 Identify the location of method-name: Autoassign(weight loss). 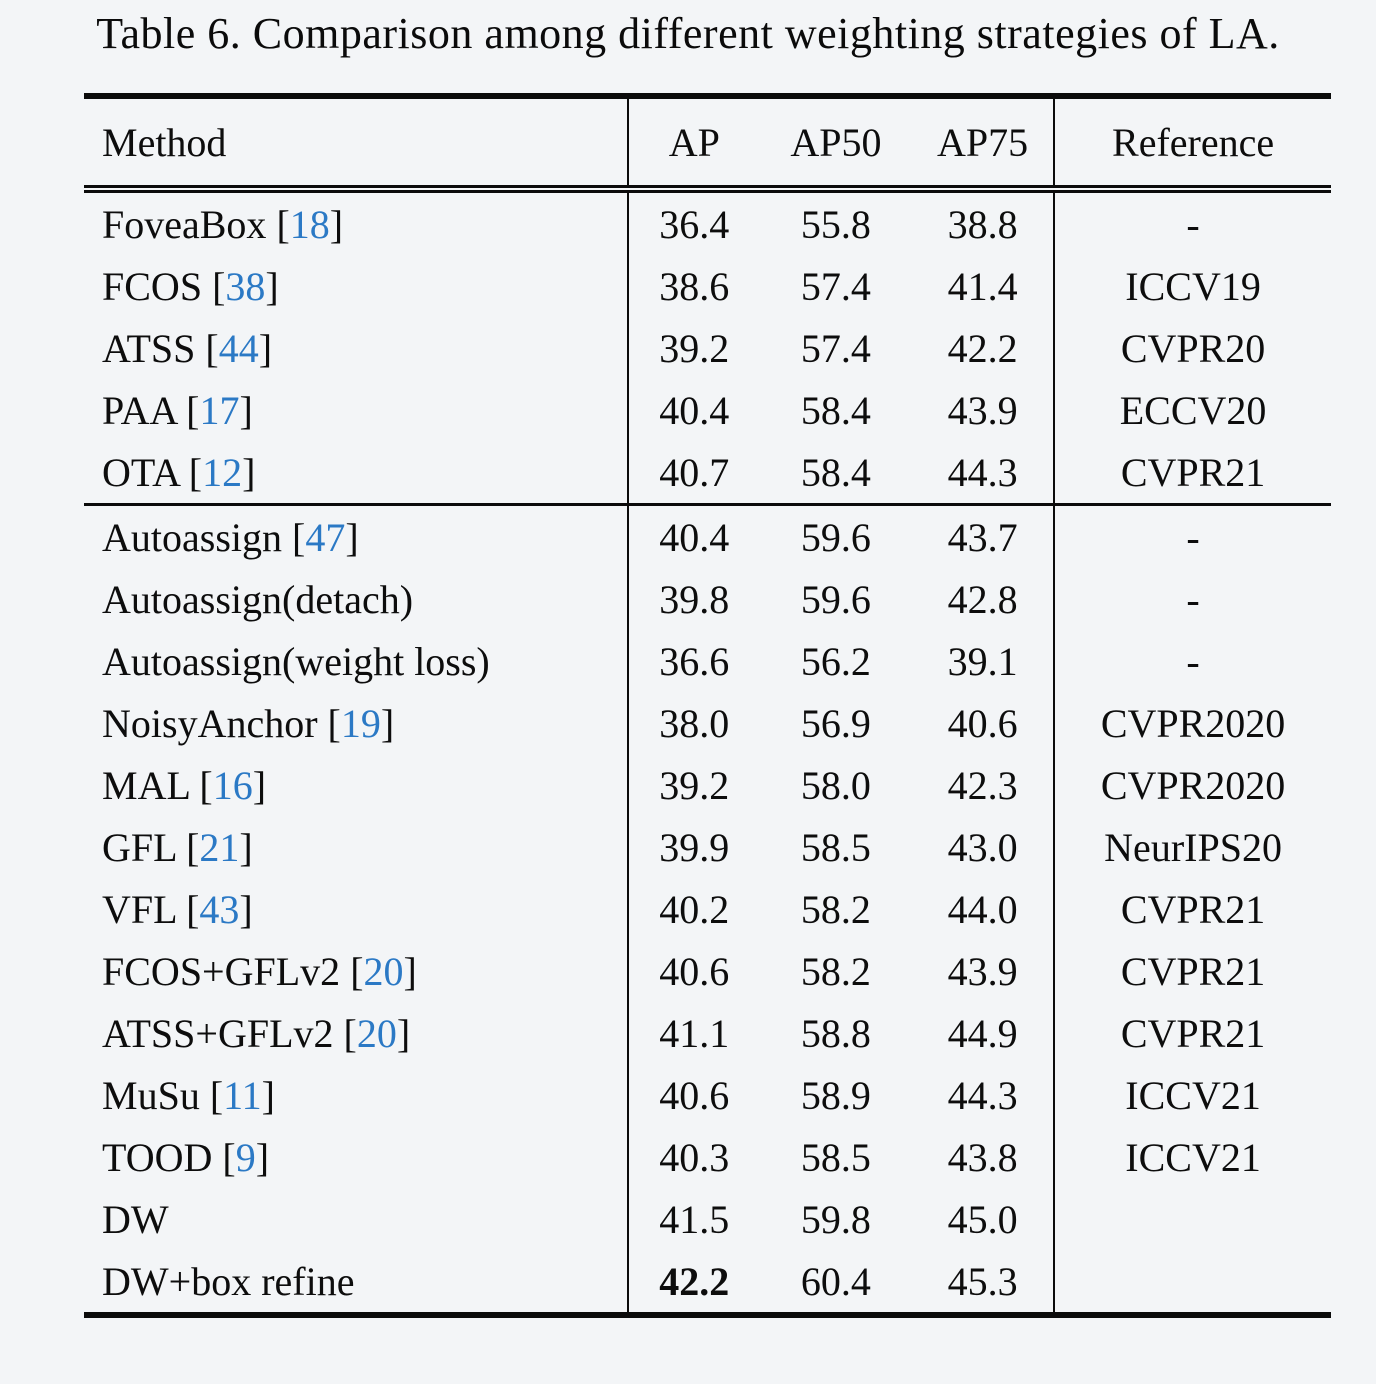
(296, 661).